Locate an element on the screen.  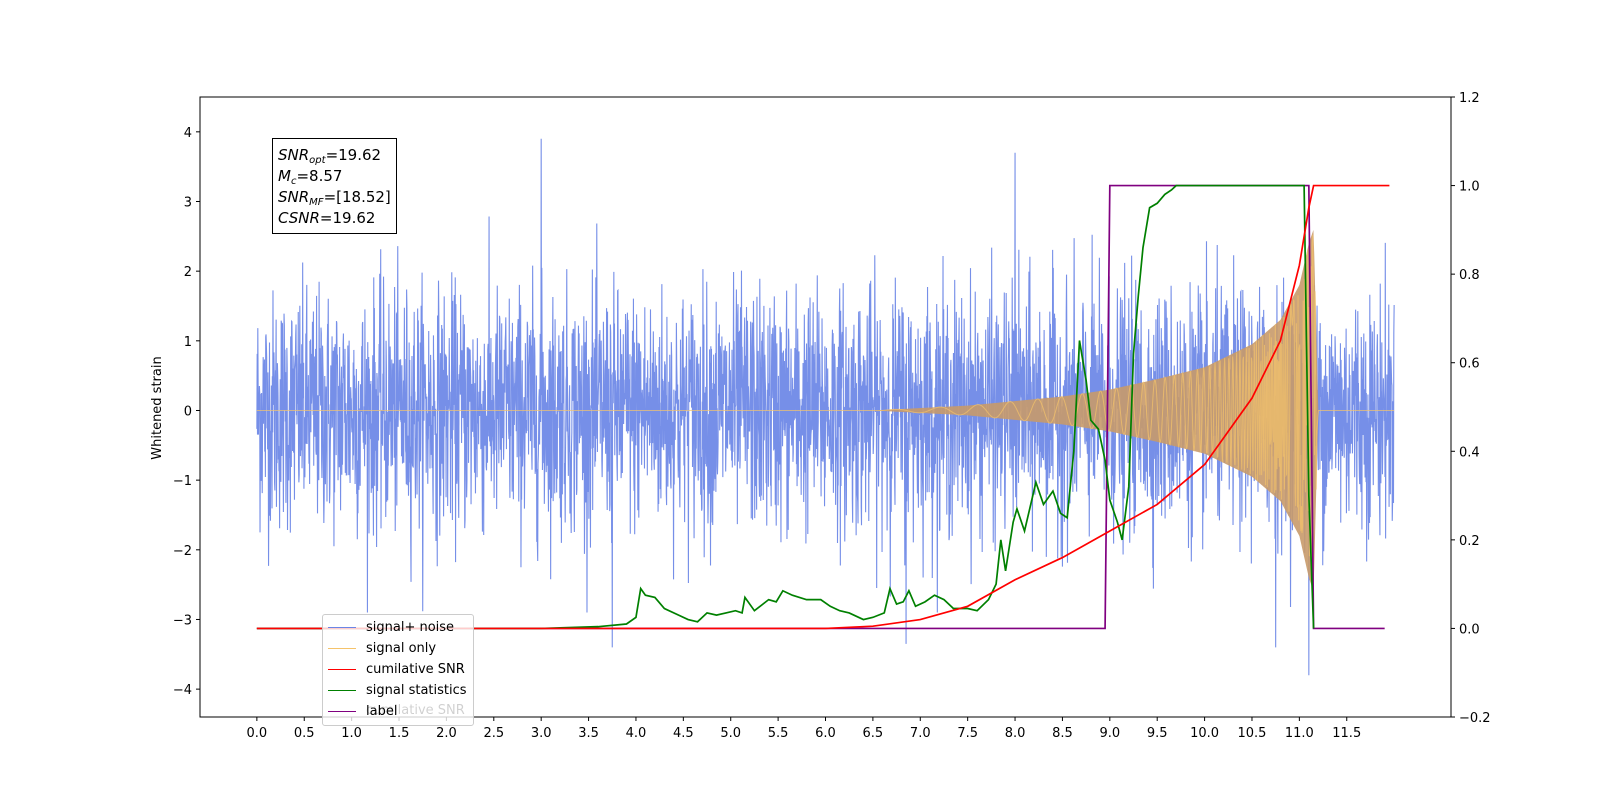
mc-row: Mc=8.57 is located at coordinates (310, 177).